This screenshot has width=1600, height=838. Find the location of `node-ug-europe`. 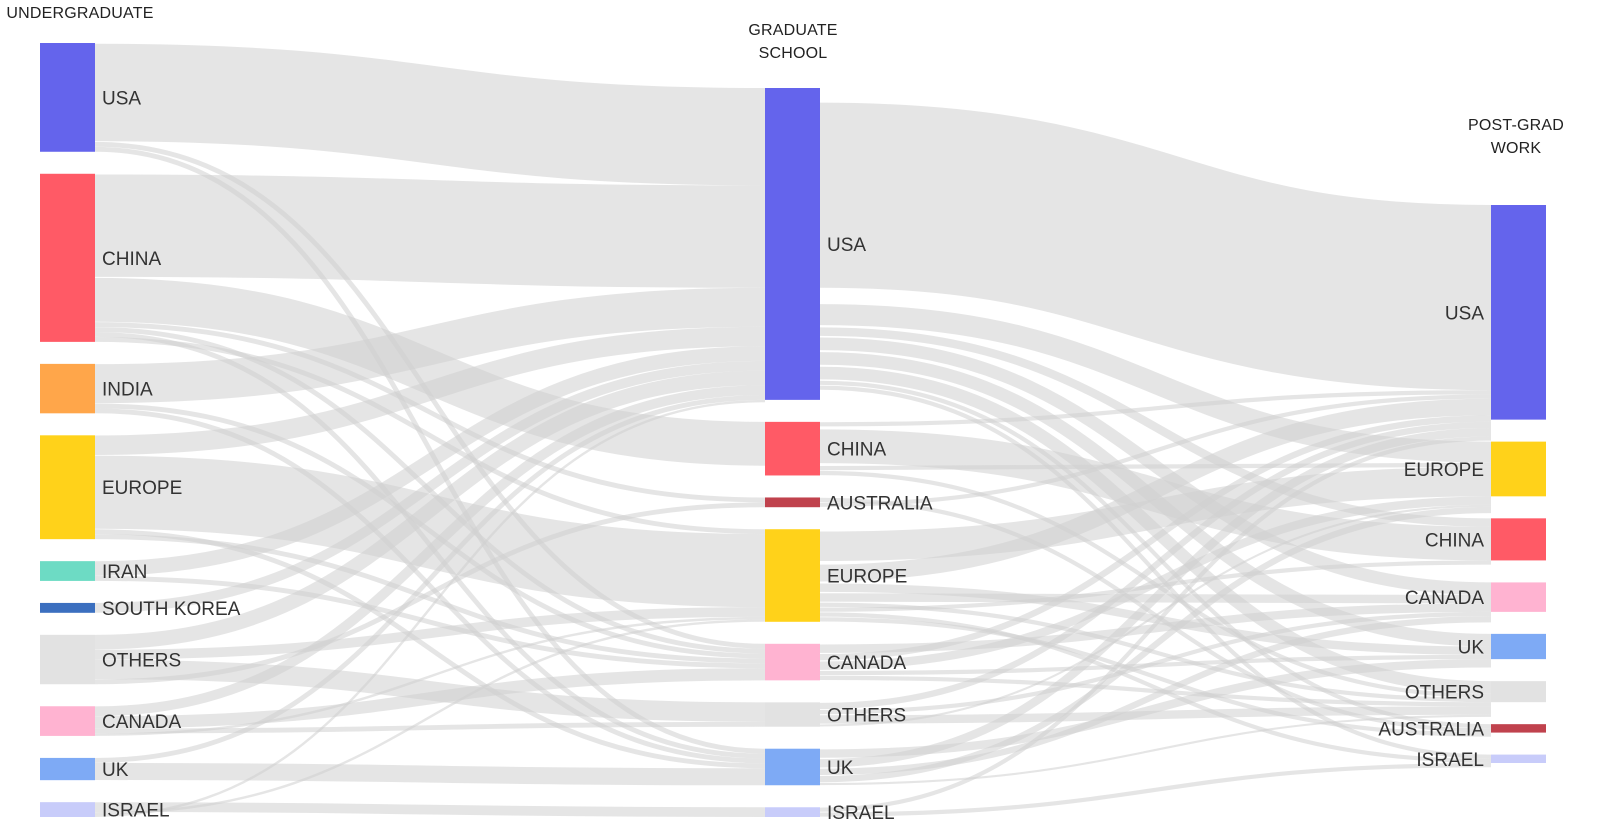

node-ug-europe is located at coordinates (67, 487).